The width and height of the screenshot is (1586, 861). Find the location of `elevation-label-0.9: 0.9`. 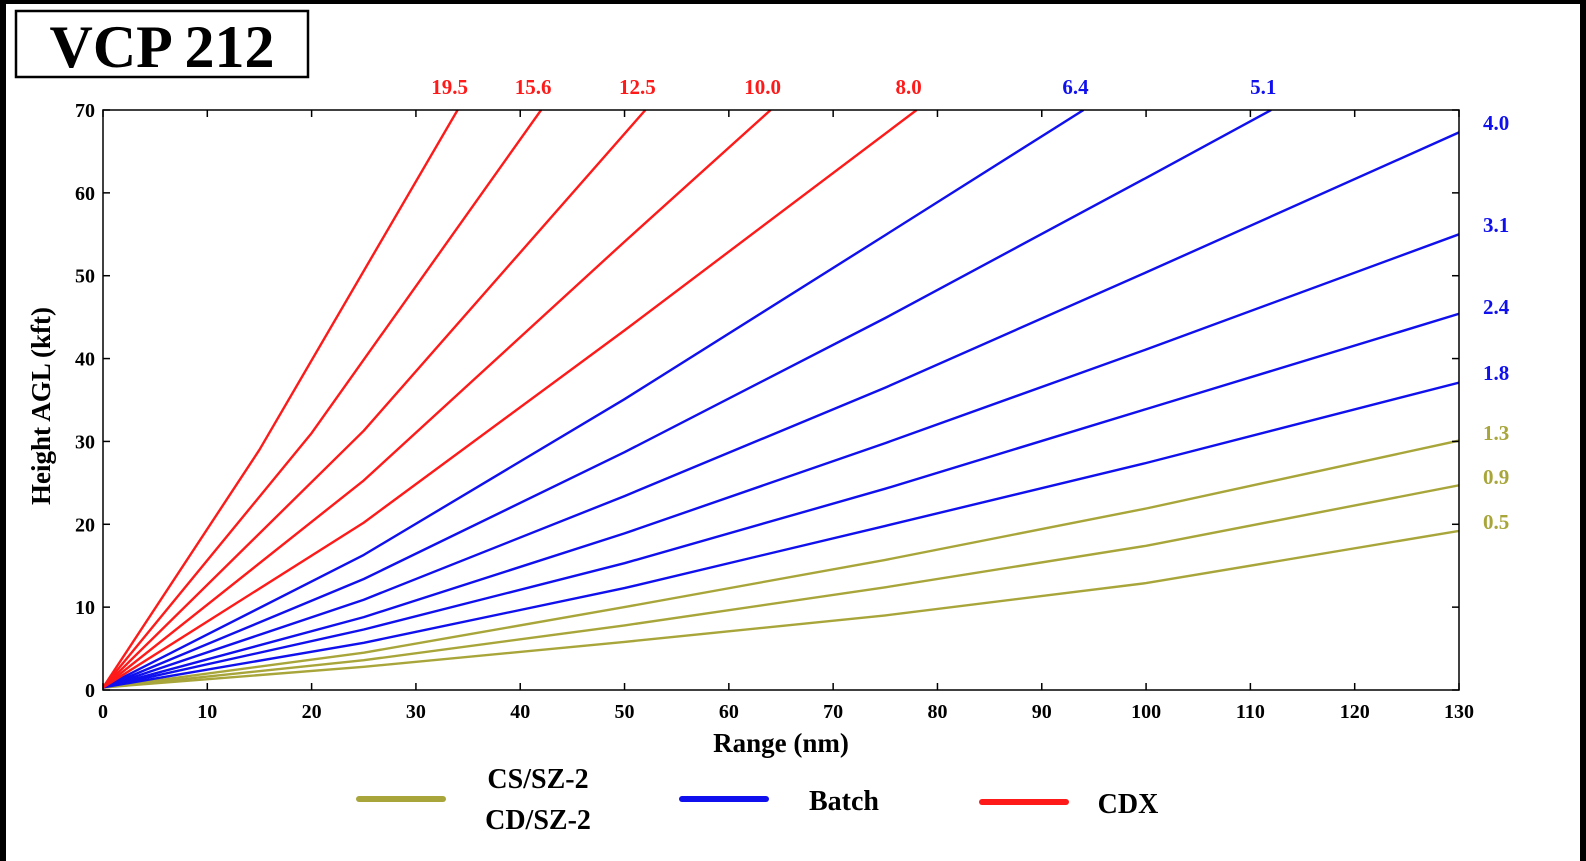

elevation-label-0.9: 0.9 is located at coordinates (1496, 477).